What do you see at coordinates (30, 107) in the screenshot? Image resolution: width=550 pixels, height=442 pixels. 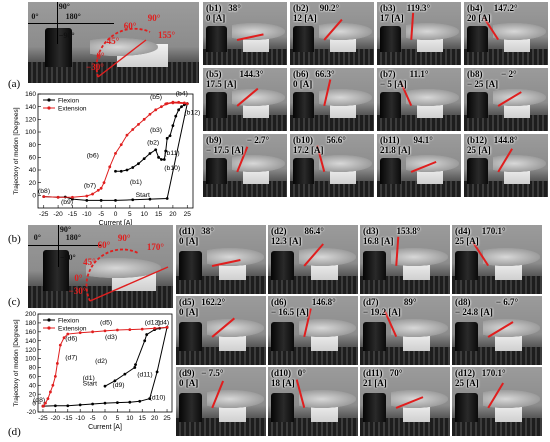 I see `y-tick-label: 140` at bounding box center [30, 107].